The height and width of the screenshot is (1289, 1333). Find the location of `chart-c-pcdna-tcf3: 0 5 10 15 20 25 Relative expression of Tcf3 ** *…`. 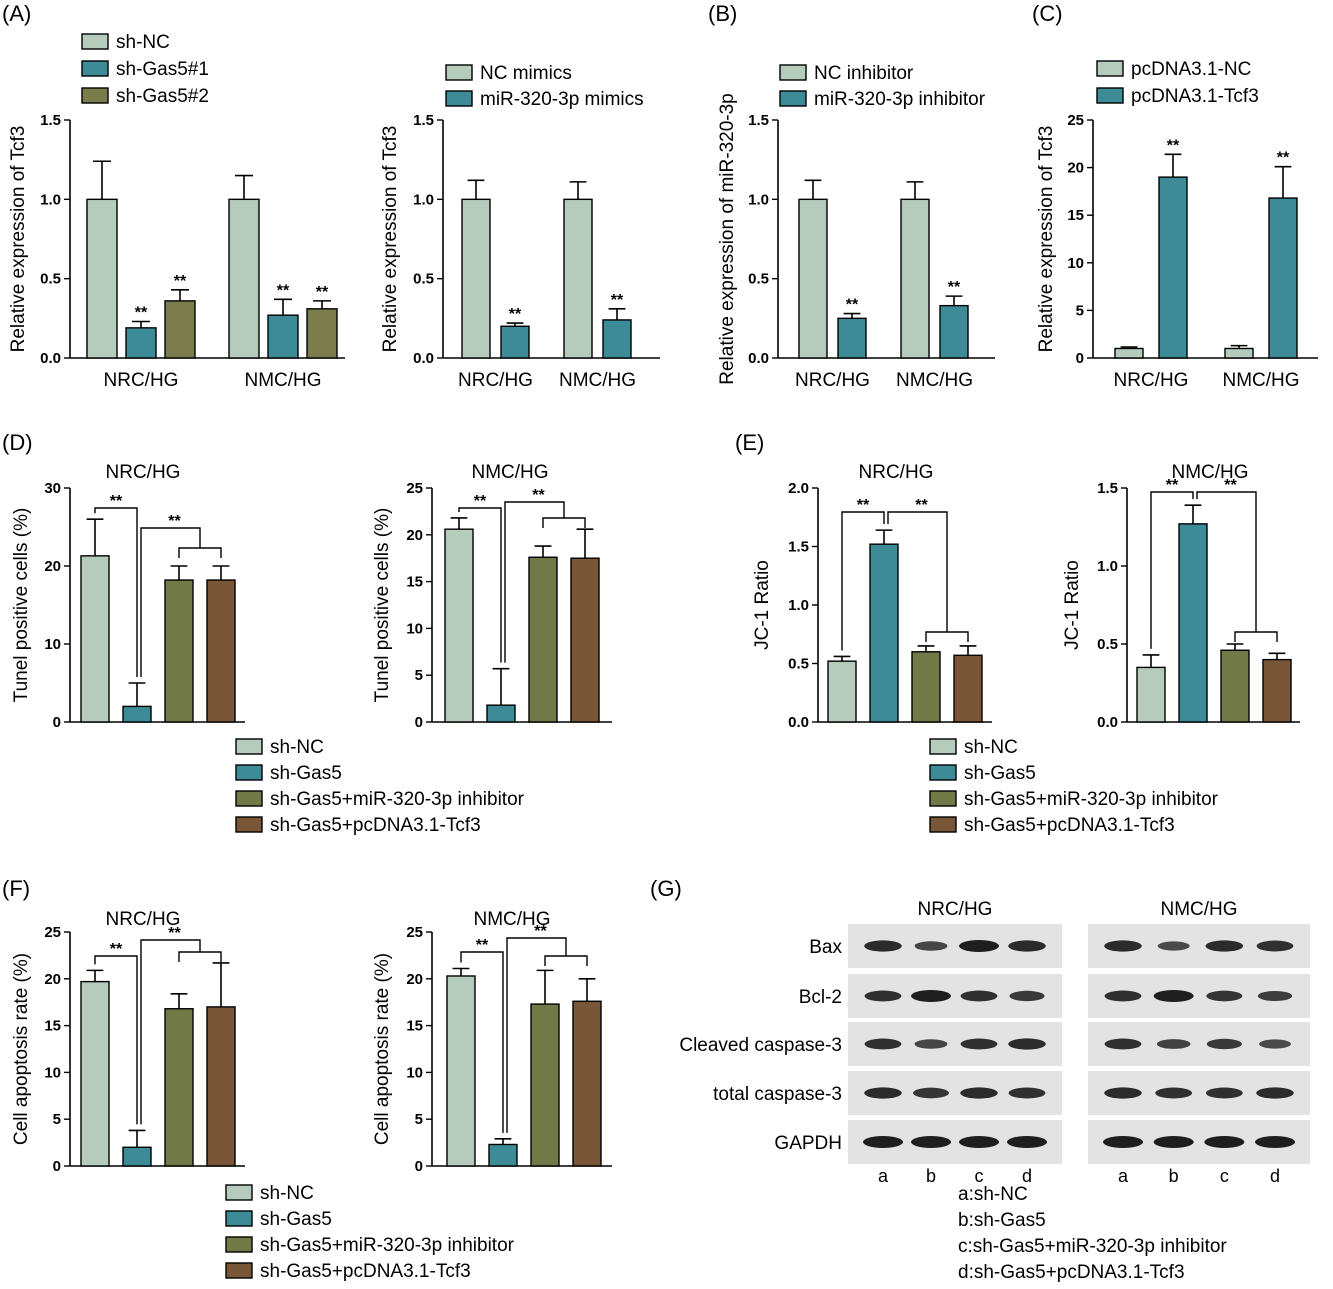

chart-c-pcdna-tcf3: 0 5 10 15 20 25 Relative expression of Tcf3 ** *… is located at coordinates (1177, 225).